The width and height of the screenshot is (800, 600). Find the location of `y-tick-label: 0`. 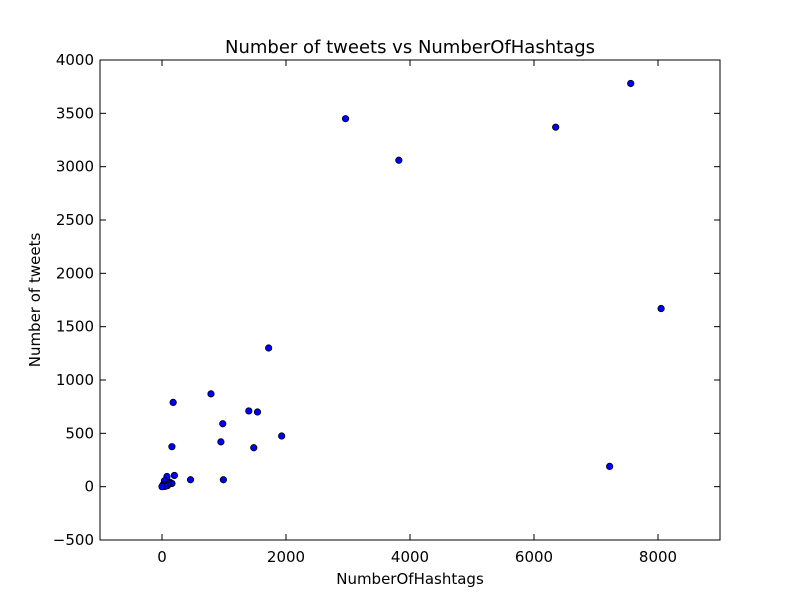

y-tick-label: 0 is located at coordinates (89, 487).